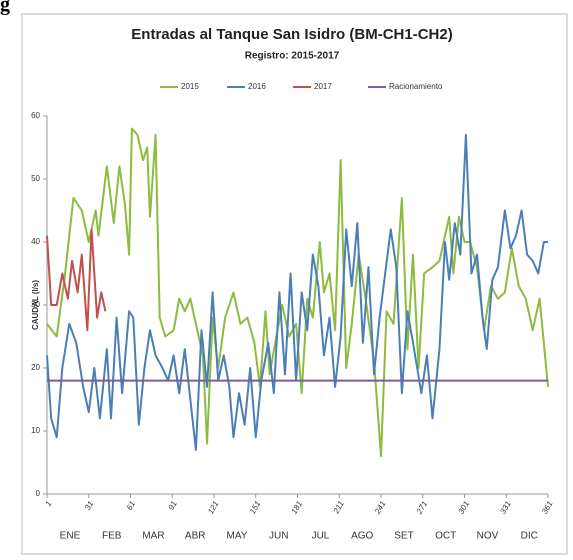 The height and width of the screenshot is (560, 573). I want to click on y-axis-label: CAUDAL (l/s), so click(35, 305).